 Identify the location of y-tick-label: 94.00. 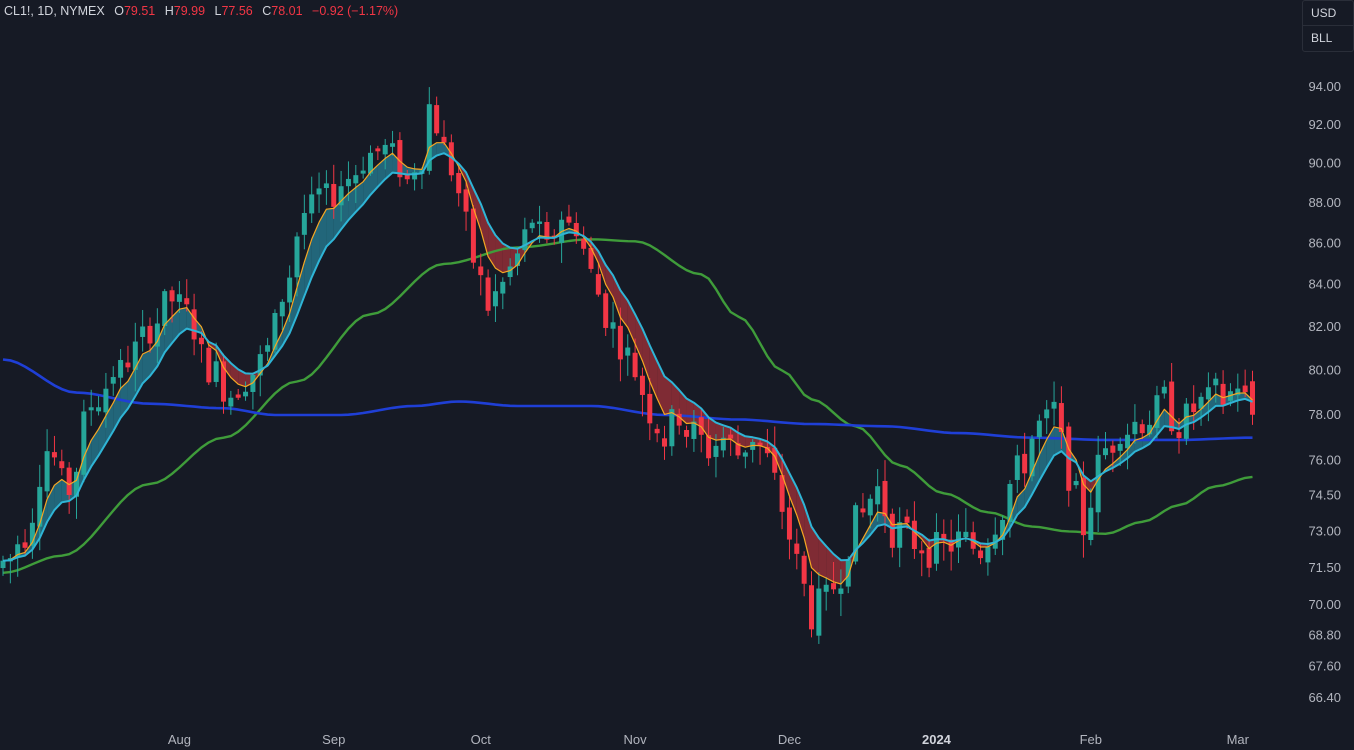
(1324, 86).